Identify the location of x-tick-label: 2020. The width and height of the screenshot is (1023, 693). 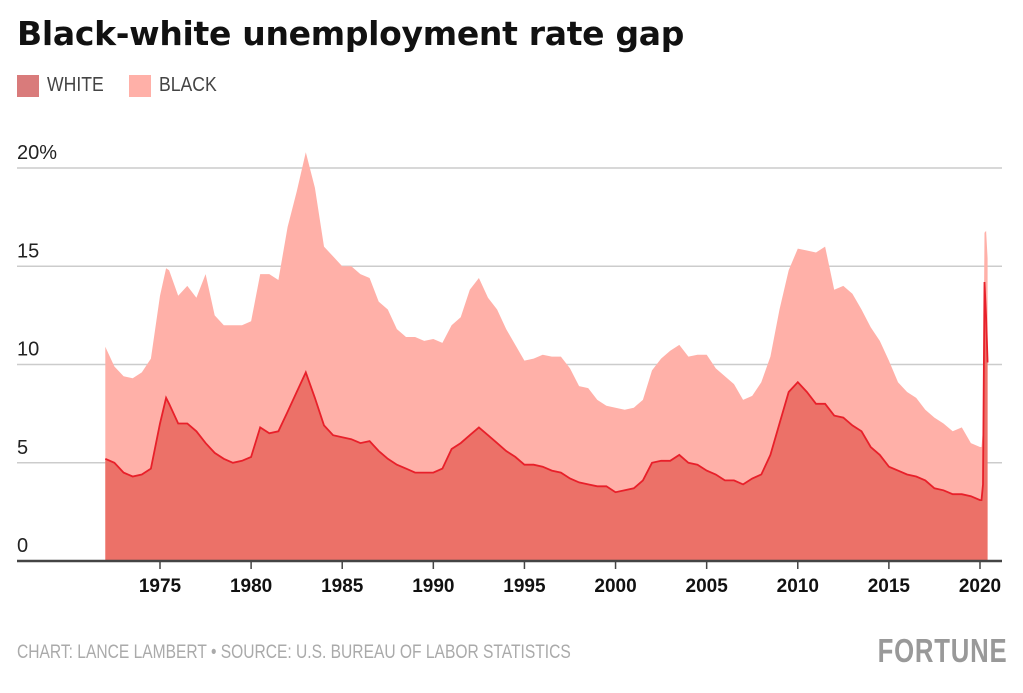
(980, 586).